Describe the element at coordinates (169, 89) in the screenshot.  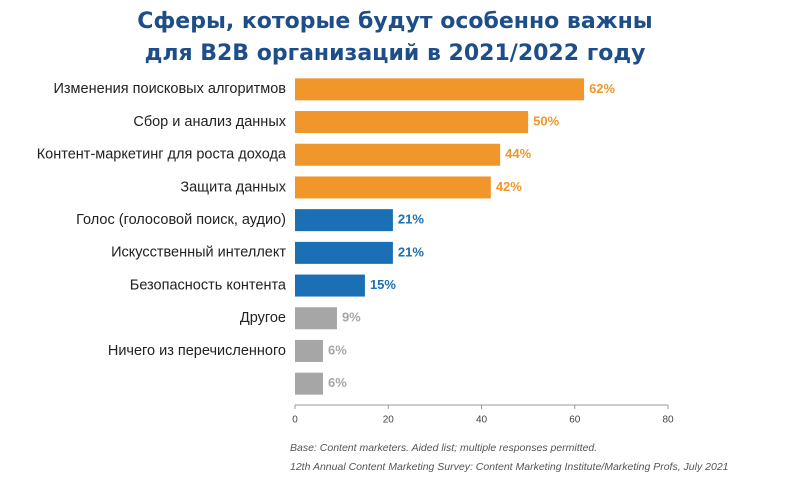
I see `category-label: Изменения поисковых алгоритмов` at that location.